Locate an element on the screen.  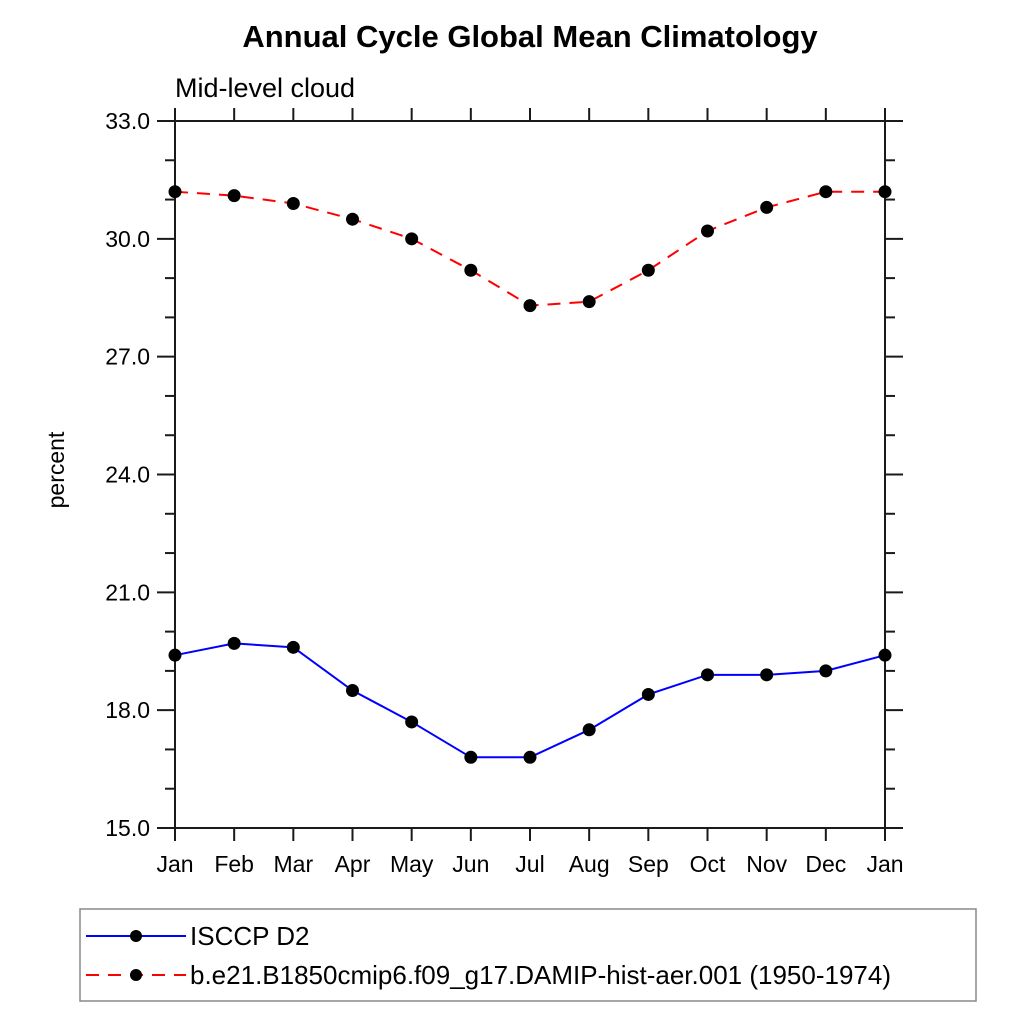
x-tick-label: Apr is located at coordinates (353, 864).